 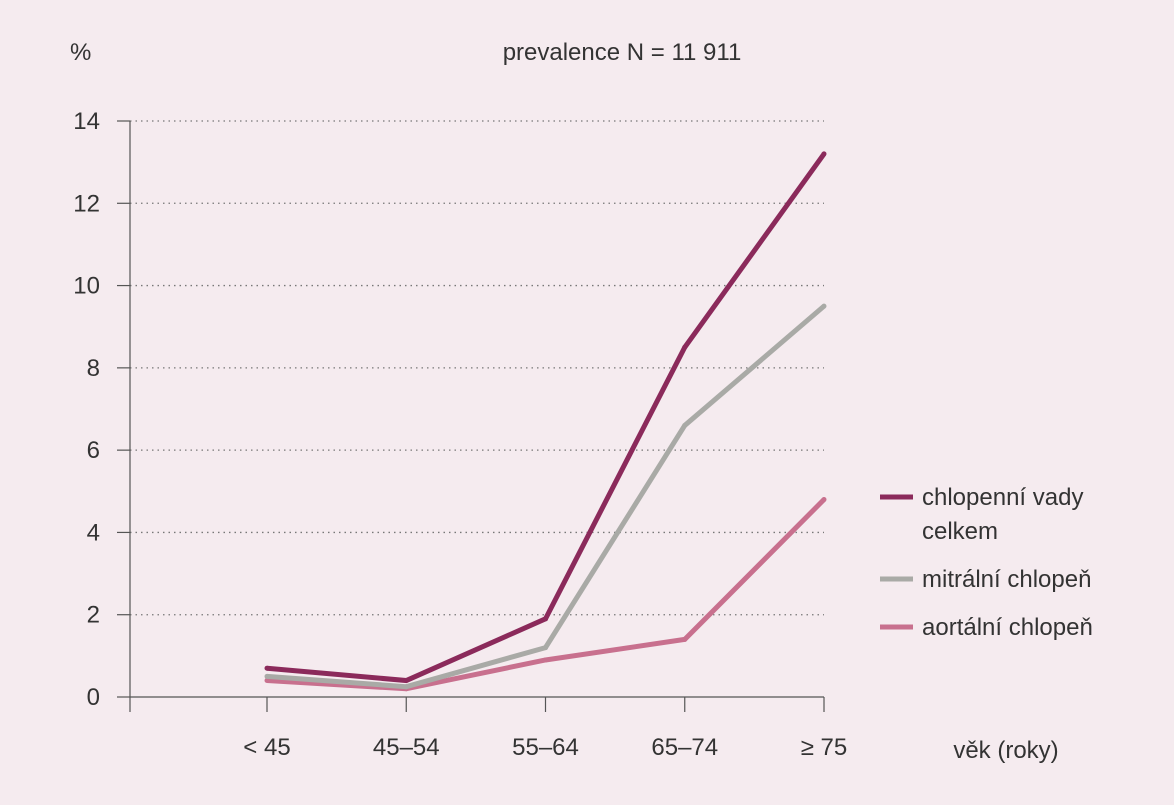 I want to click on x-tick-label: < 45, so click(x=266, y=747).